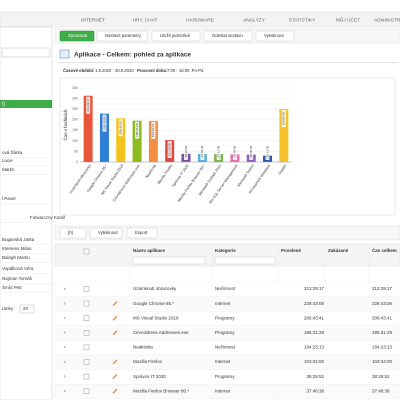  Describe the element at coordinates (27, 309) in the screenshot. I see `page-size-select` at that location.